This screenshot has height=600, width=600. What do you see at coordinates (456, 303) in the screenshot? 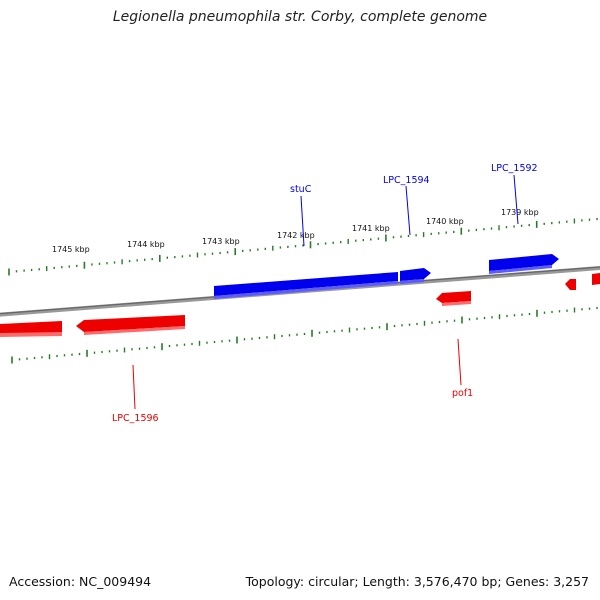
I see `gene-pof1-shadow` at bounding box center [456, 303].